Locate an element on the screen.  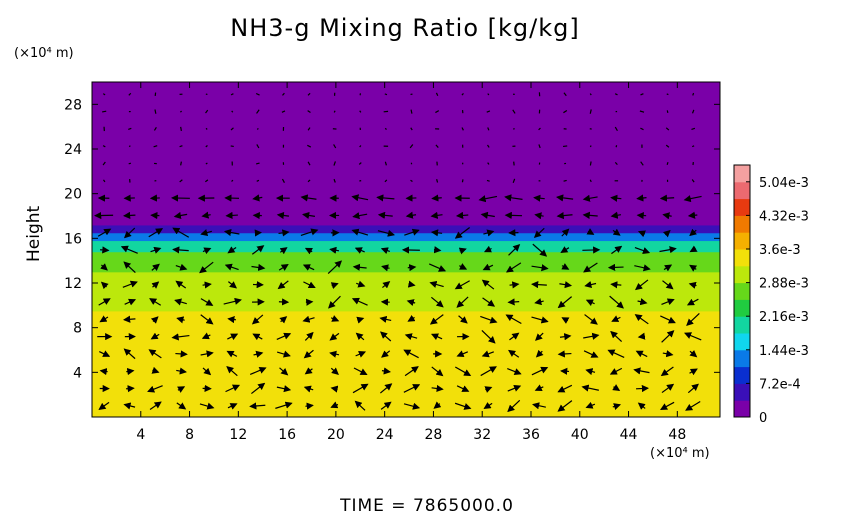
y-tick-label: 28 is located at coordinates (73, 105).